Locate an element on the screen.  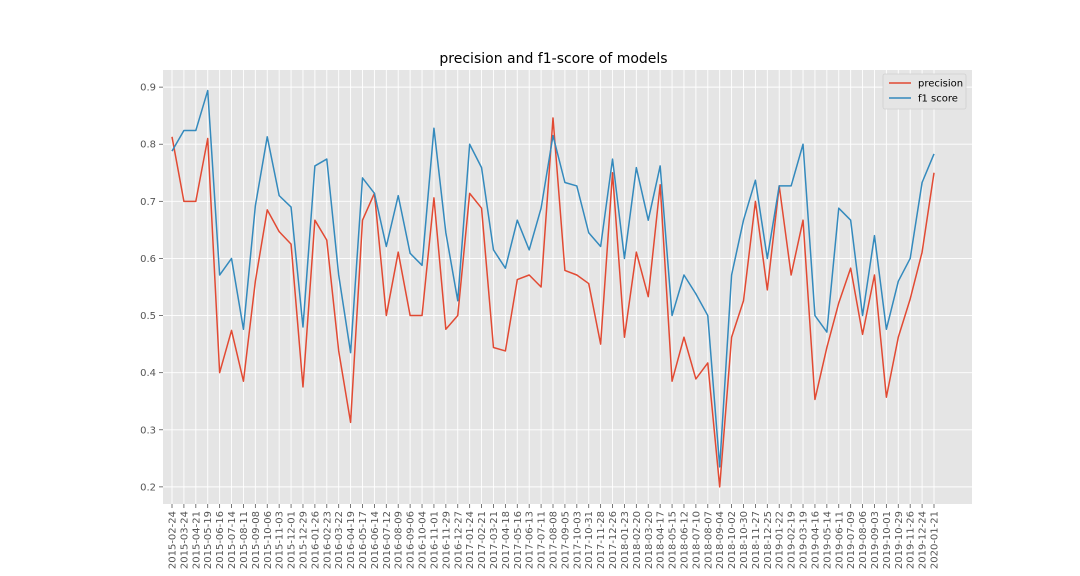
x-tick-label: 2017-11-28 is located at coordinates (601, 540).